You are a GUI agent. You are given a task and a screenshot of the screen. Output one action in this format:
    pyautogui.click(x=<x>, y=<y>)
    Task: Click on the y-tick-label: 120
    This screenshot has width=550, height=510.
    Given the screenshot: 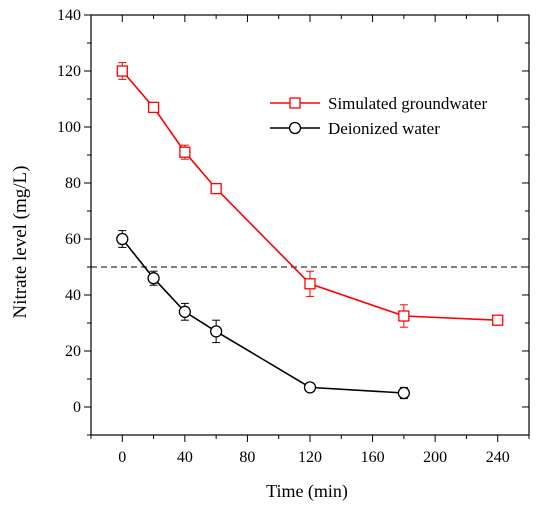 What is the action you would take?
    pyautogui.click(x=69, y=71)
    